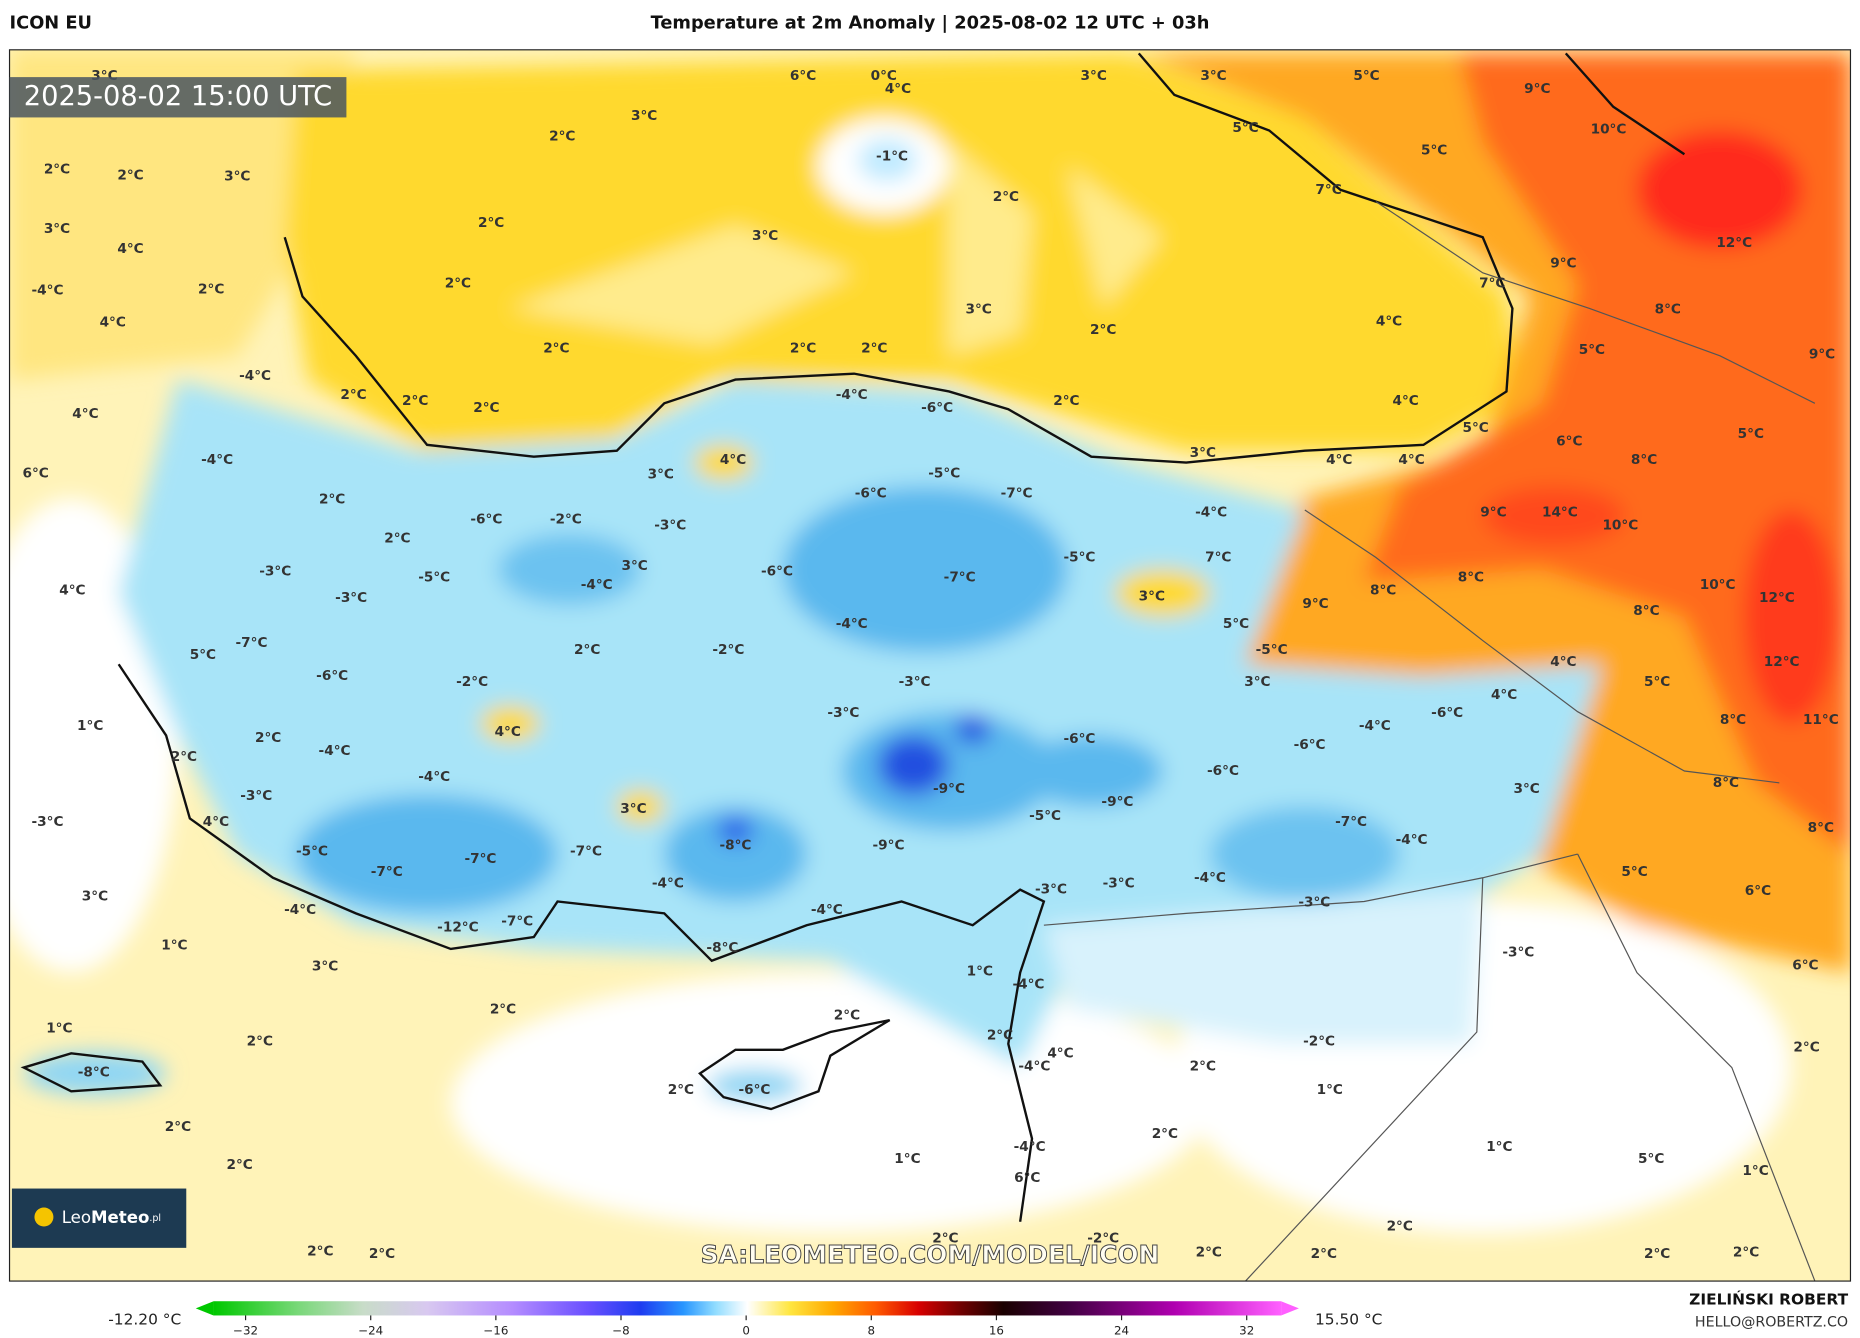 The height and width of the screenshot is (1338, 1860). What do you see at coordinates (996, 1330) in the screenshot?
I see `colorbar-tick-label: 16` at bounding box center [996, 1330].